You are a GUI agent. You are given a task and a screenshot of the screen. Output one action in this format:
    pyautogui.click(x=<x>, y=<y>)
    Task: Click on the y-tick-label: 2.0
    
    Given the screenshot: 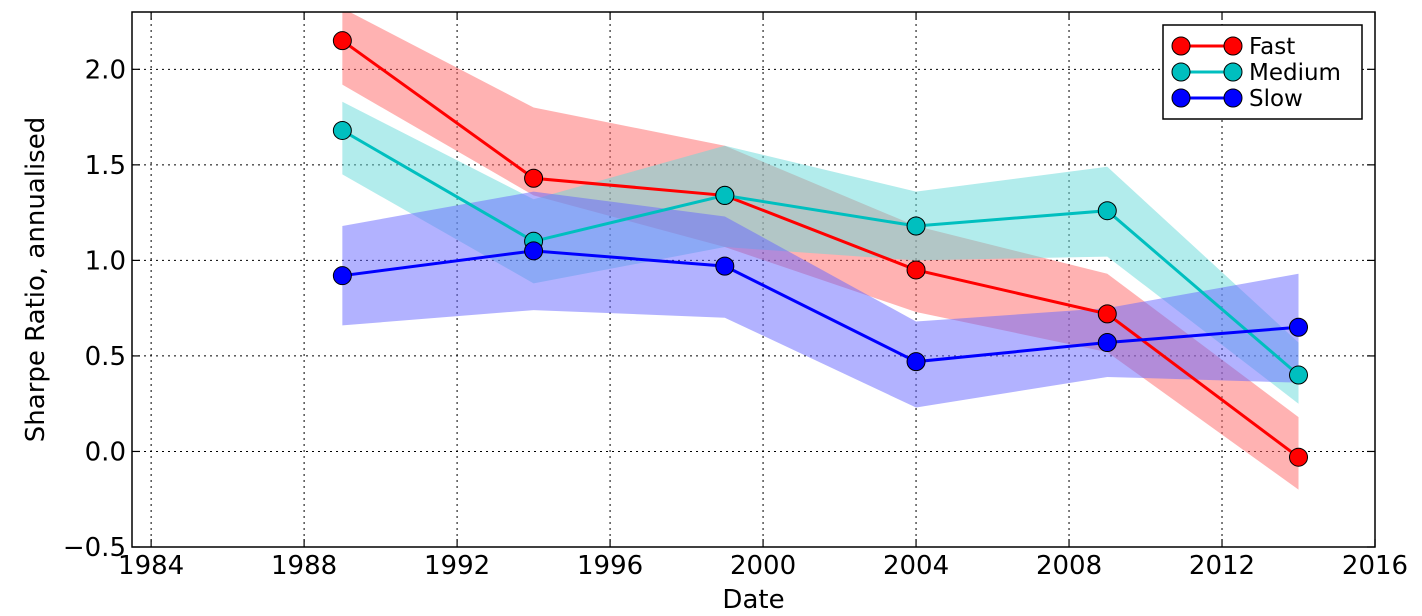 What is the action you would take?
    pyautogui.click(x=105, y=70)
    